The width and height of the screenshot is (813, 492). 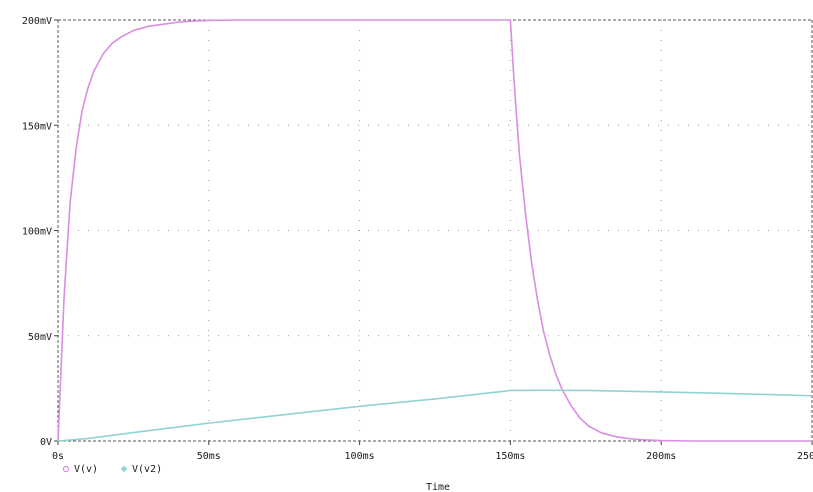 What do you see at coordinates (124, 469) in the screenshot?
I see `legend-marker-diamond-icon` at bounding box center [124, 469].